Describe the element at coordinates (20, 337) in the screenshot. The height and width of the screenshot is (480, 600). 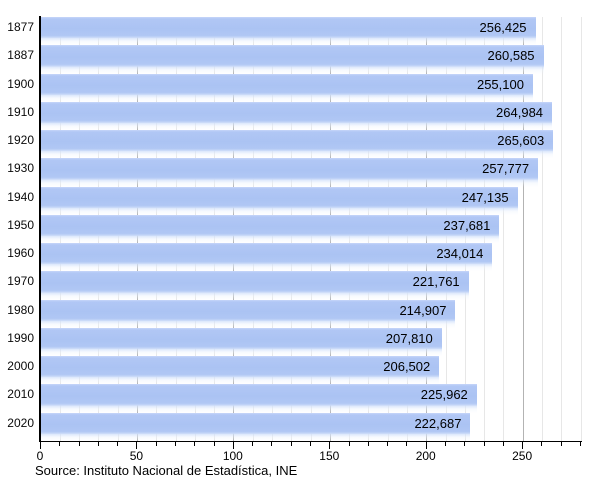
I see `year-label: 1990` at that location.